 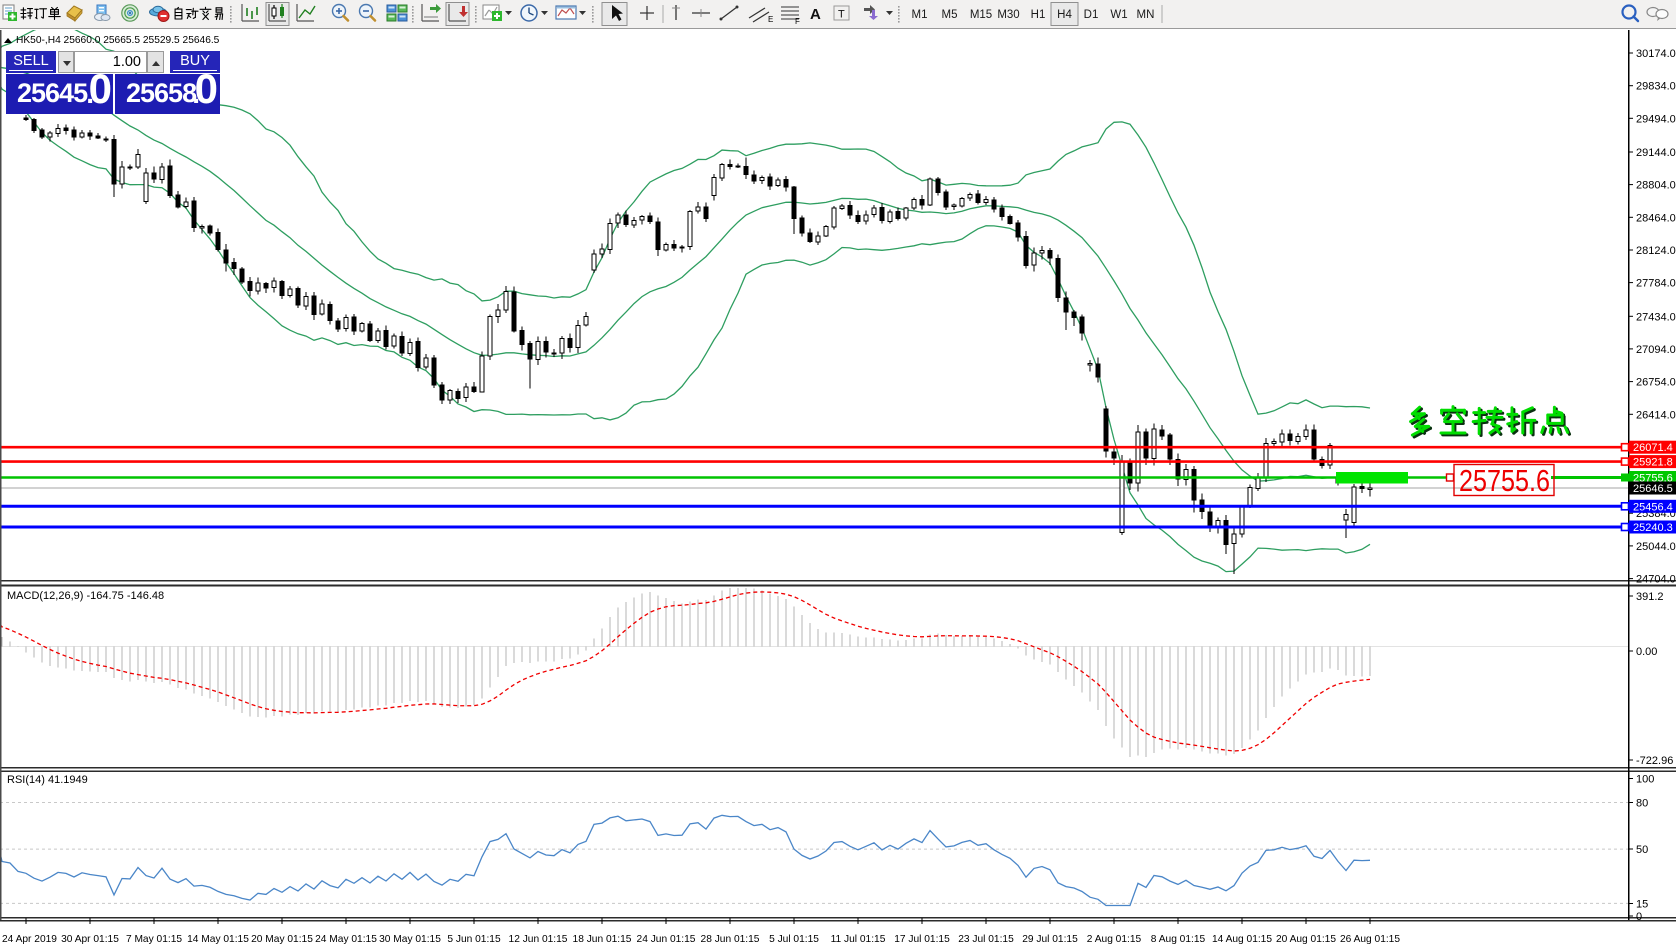 What do you see at coordinates (1639, 917) in the screenshot?
I see `svg-text: 0` at bounding box center [1639, 917].